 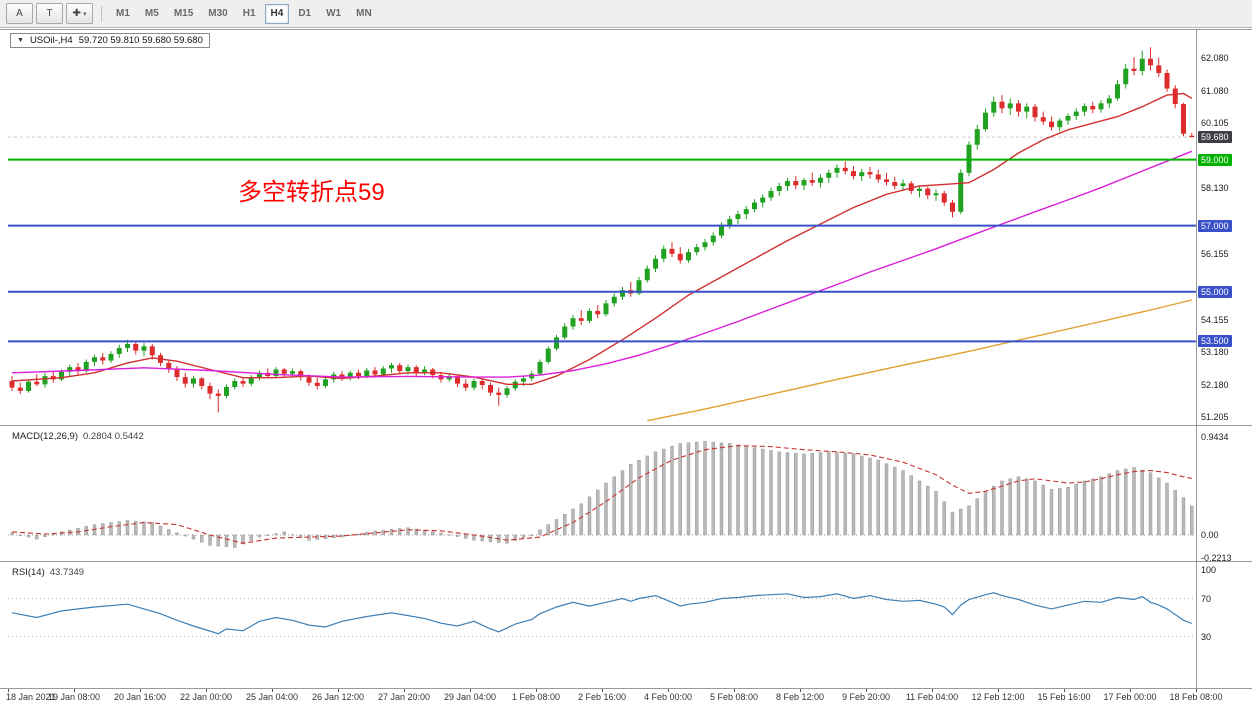 I want to click on rsi-panel-separator, so click(x=626, y=561).